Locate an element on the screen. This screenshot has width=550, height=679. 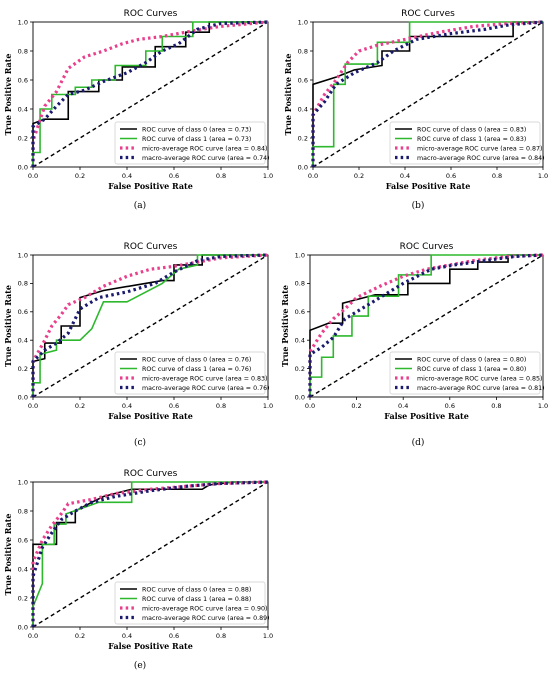
legend-entry-macro: macro-average ROC curve (area = 0.74) is located at coordinates (206, 158).